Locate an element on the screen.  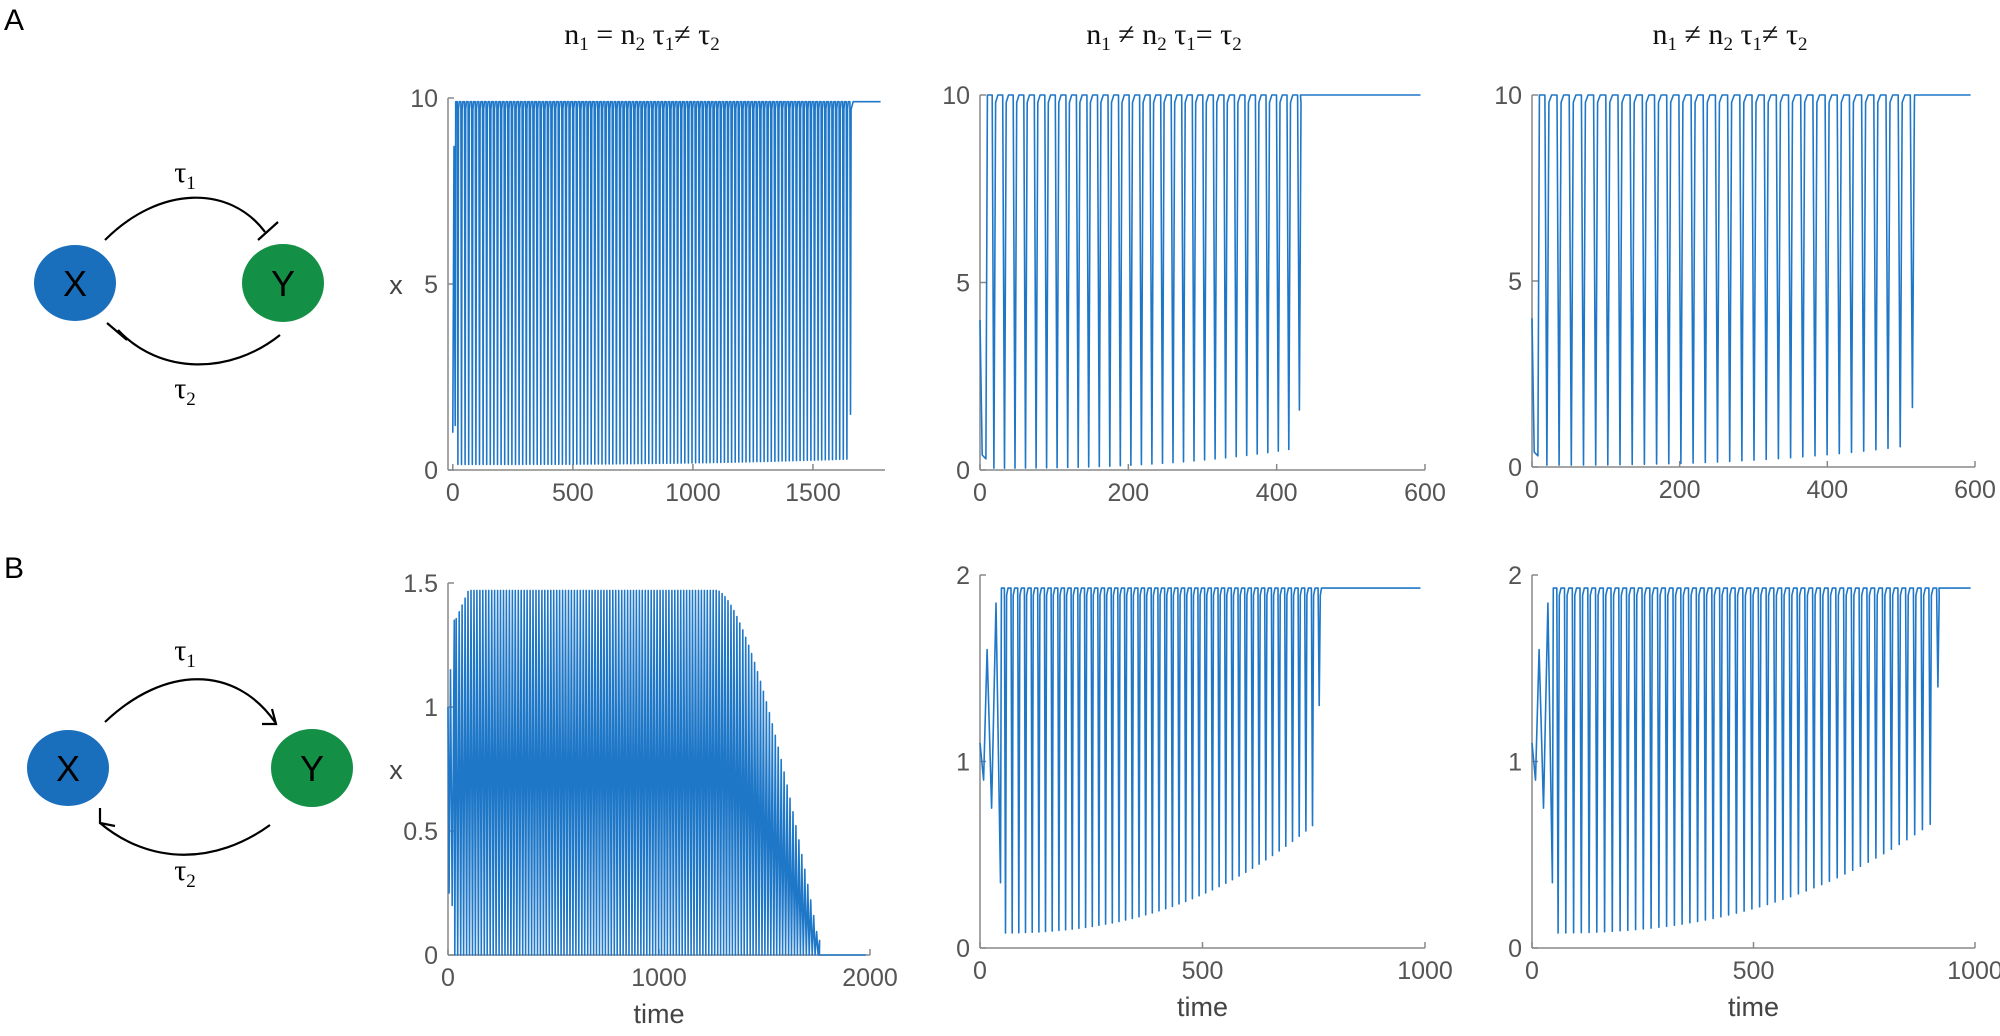
x-tick-label: 1500 is located at coordinates (813, 493).